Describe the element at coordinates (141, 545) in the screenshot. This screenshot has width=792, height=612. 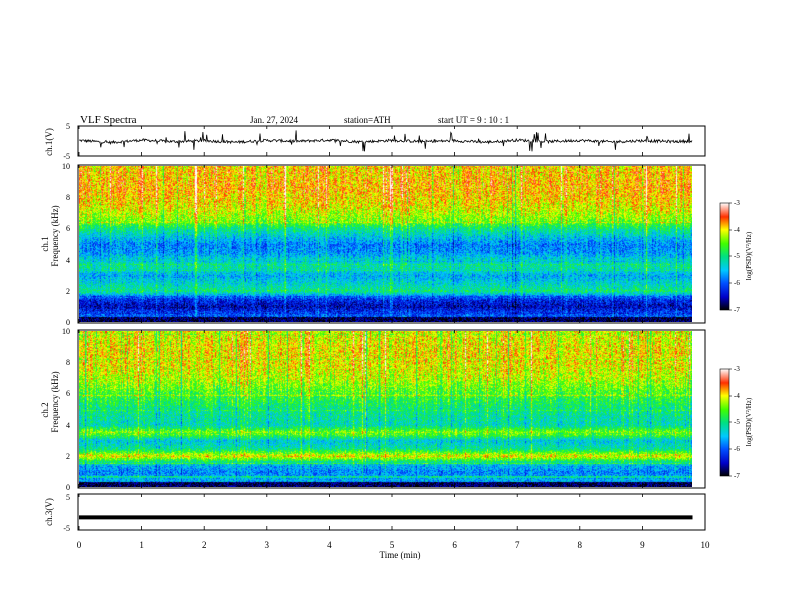
I see `time-tick-label-1: 1` at that location.